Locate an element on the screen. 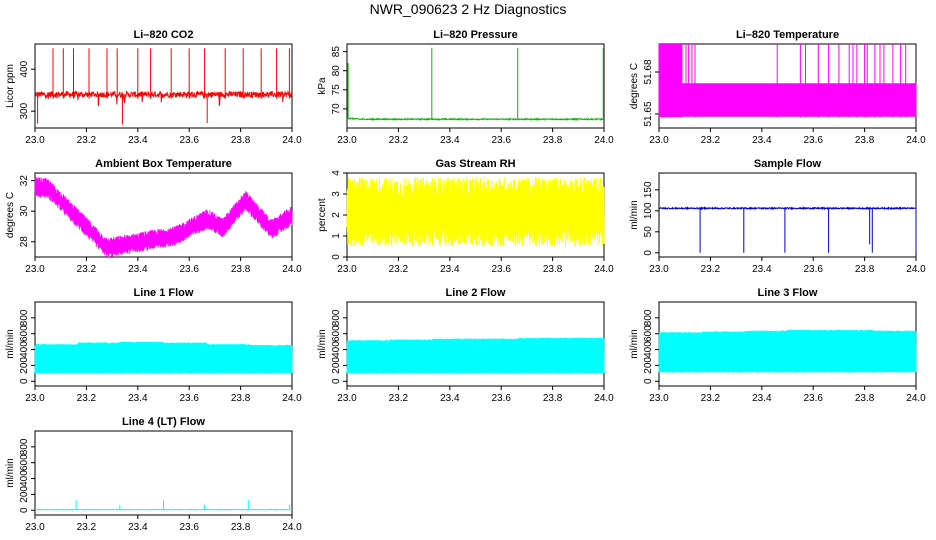 This screenshot has width=936, height=540. chart-title: Line 1 Flow is located at coordinates (164, 293).